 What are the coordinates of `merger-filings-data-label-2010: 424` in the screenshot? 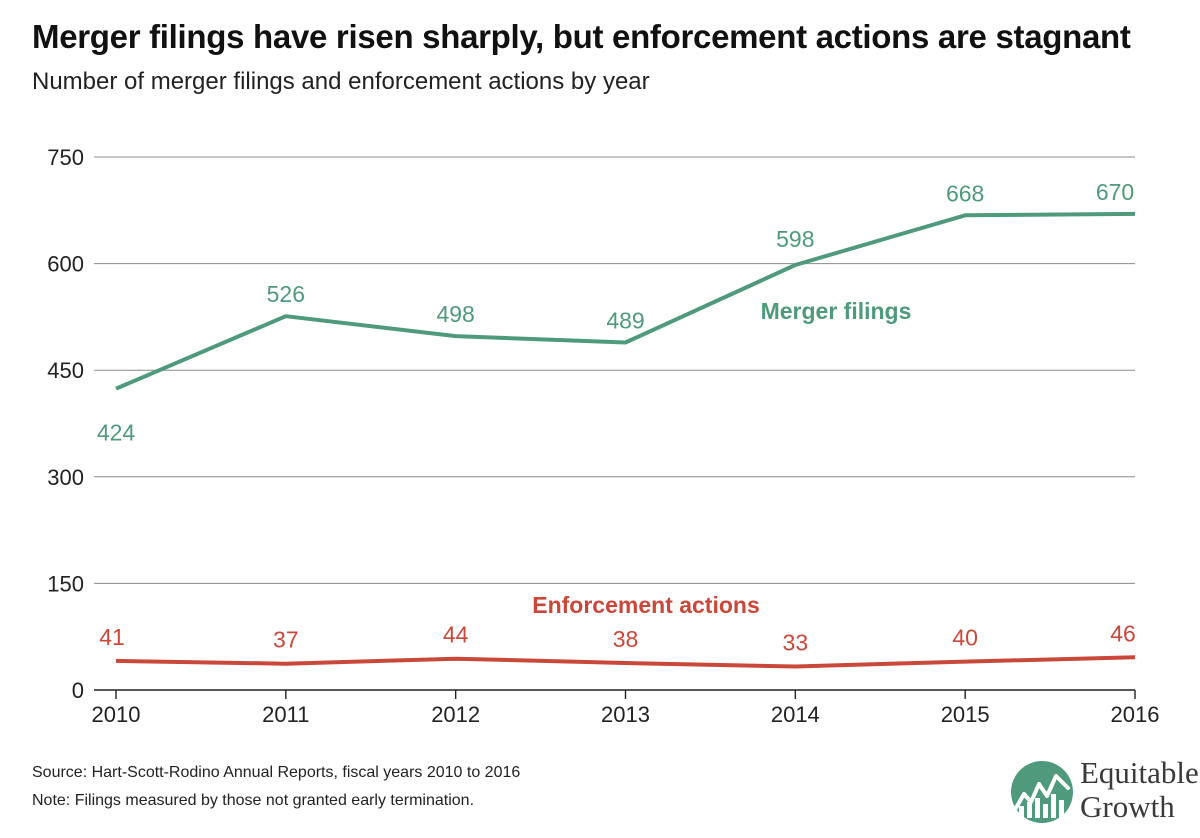 It's located at (116, 433).